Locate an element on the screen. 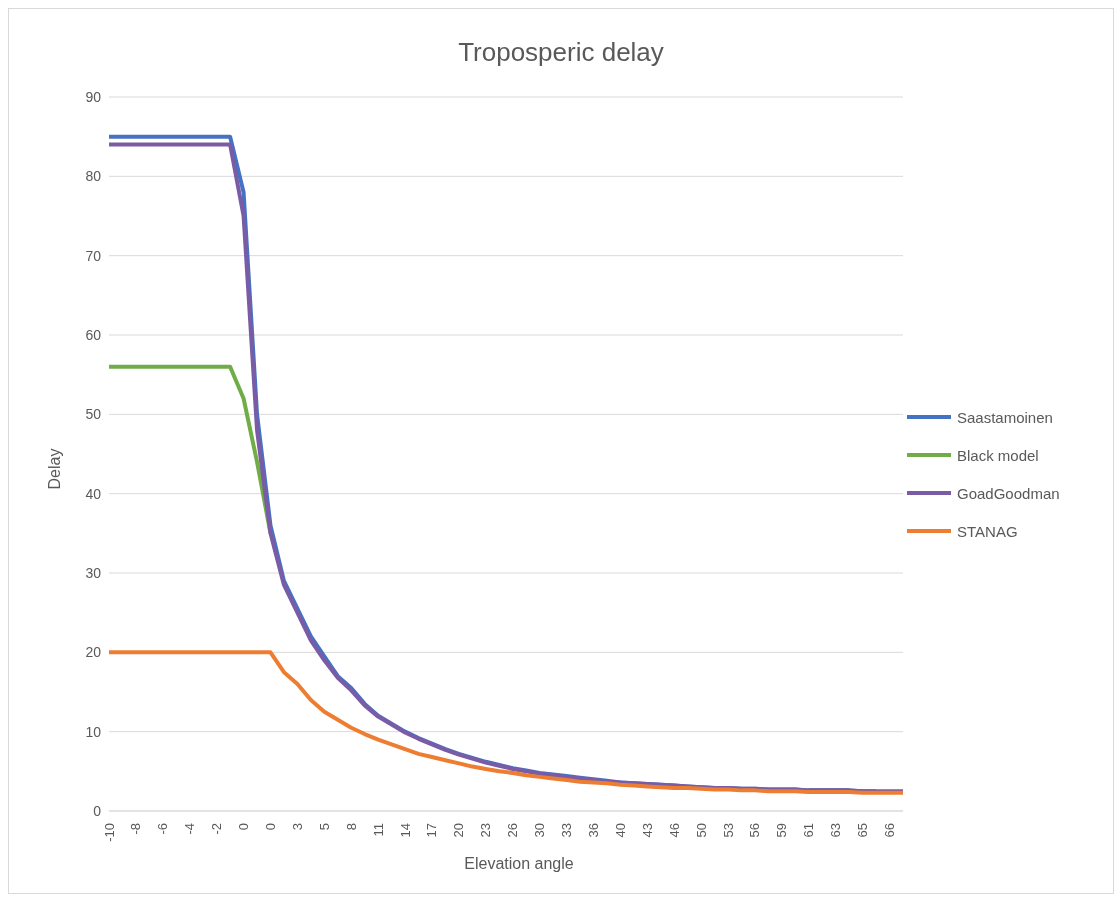 The width and height of the screenshot is (1120, 900). x-tick-label: 33 is located at coordinates (567, 830).